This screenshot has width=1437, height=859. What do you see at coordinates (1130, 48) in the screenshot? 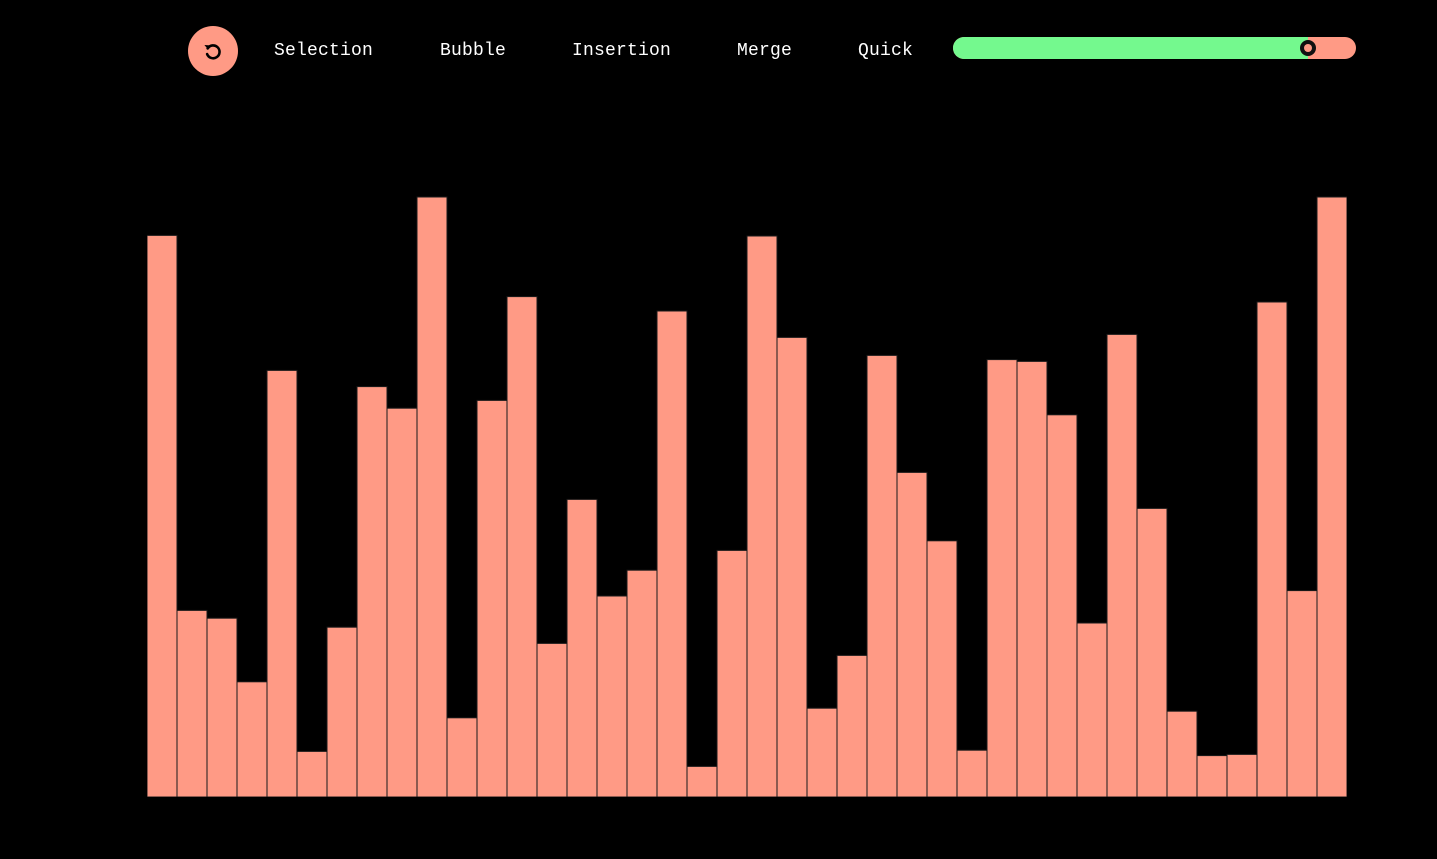
I see `slider-fill` at bounding box center [1130, 48].